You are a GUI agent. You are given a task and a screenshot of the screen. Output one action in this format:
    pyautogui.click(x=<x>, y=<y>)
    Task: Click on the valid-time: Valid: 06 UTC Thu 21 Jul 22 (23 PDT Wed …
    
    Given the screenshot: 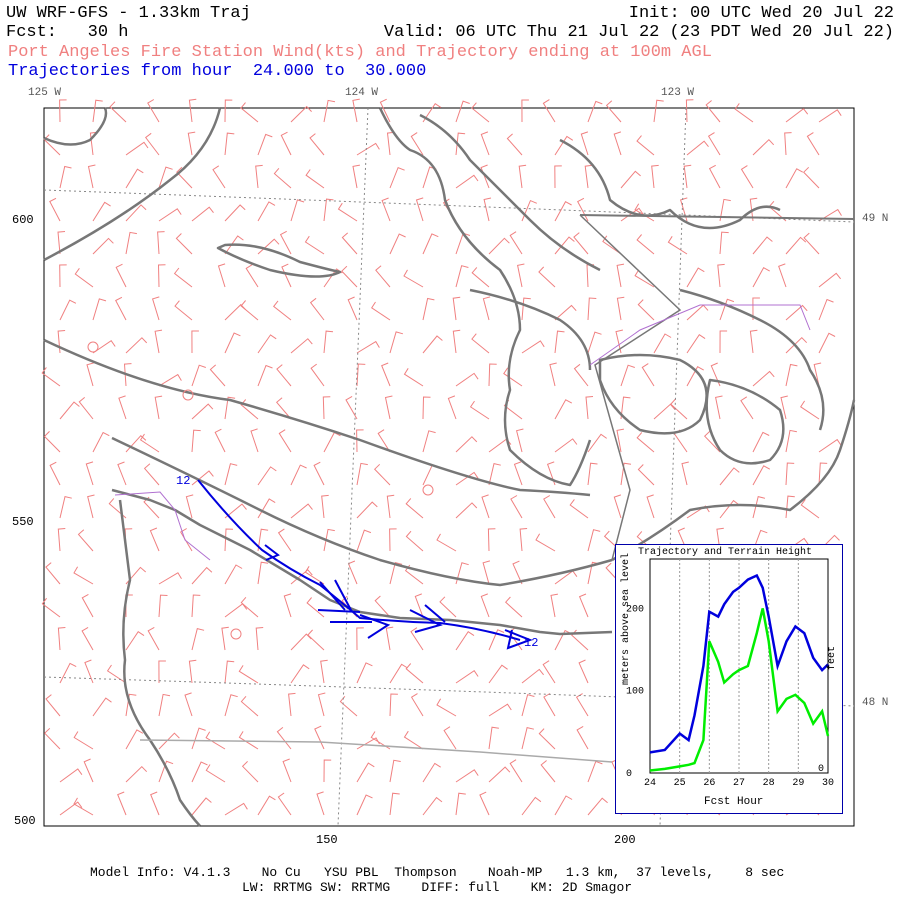 What is the action you would take?
    pyautogui.click(x=638, y=32)
    